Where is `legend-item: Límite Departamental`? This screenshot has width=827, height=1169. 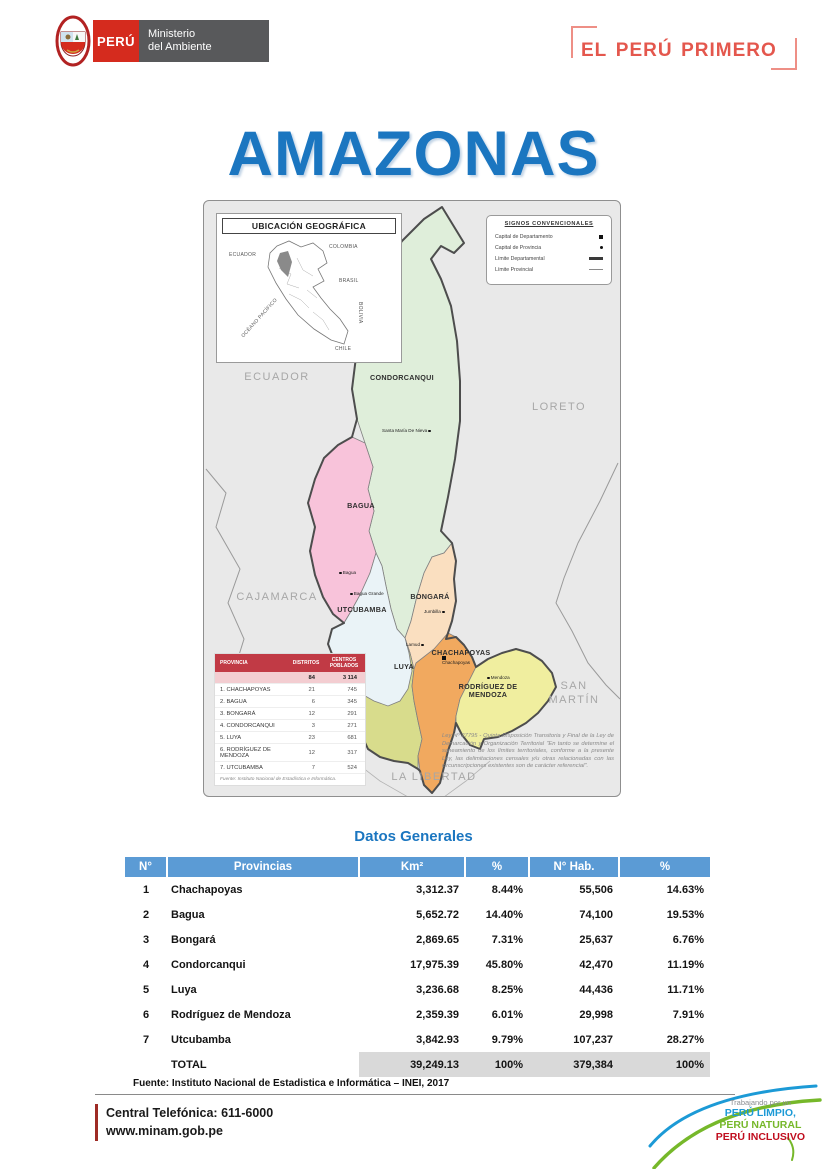 legend-item: Límite Departamental is located at coordinates (549, 258).